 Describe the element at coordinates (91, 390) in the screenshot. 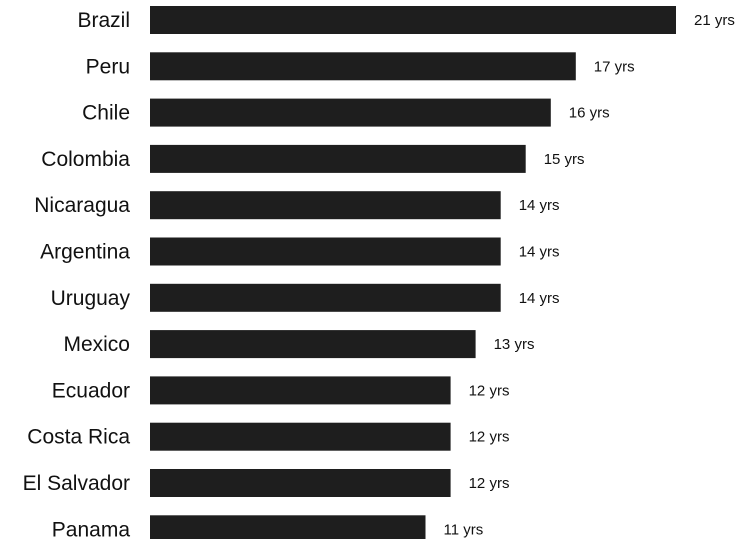

I see `category-label-ecuador: Ecuador` at that location.